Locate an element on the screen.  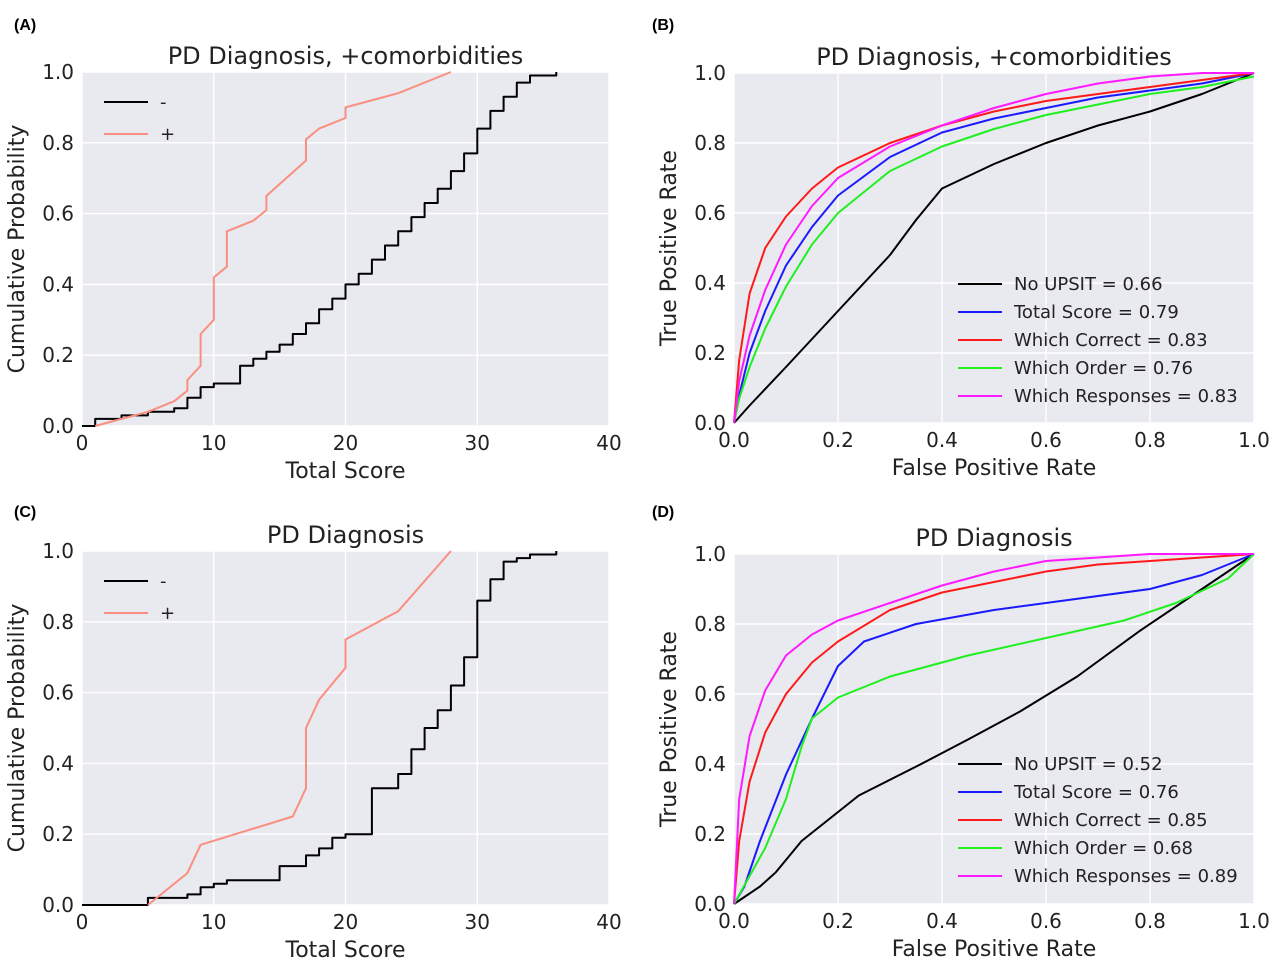
legend-label: Which Responses = 0.89 is located at coordinates (1126, 876).